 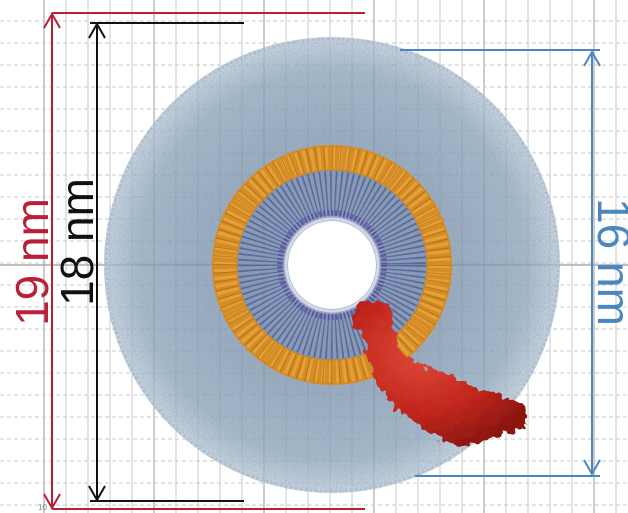 I want to click on label-18nm: 18 nm, so click(x=77, y=242).